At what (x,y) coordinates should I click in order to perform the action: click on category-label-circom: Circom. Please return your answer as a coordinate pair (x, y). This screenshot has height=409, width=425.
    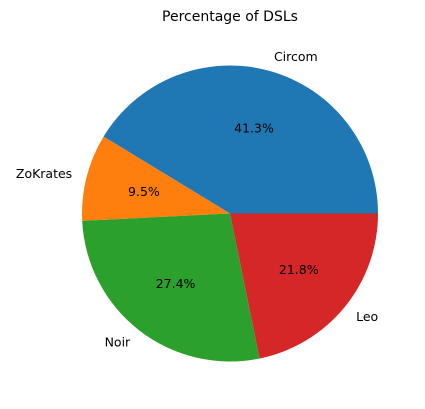
    Looking at the image, I should click on (296, 56).